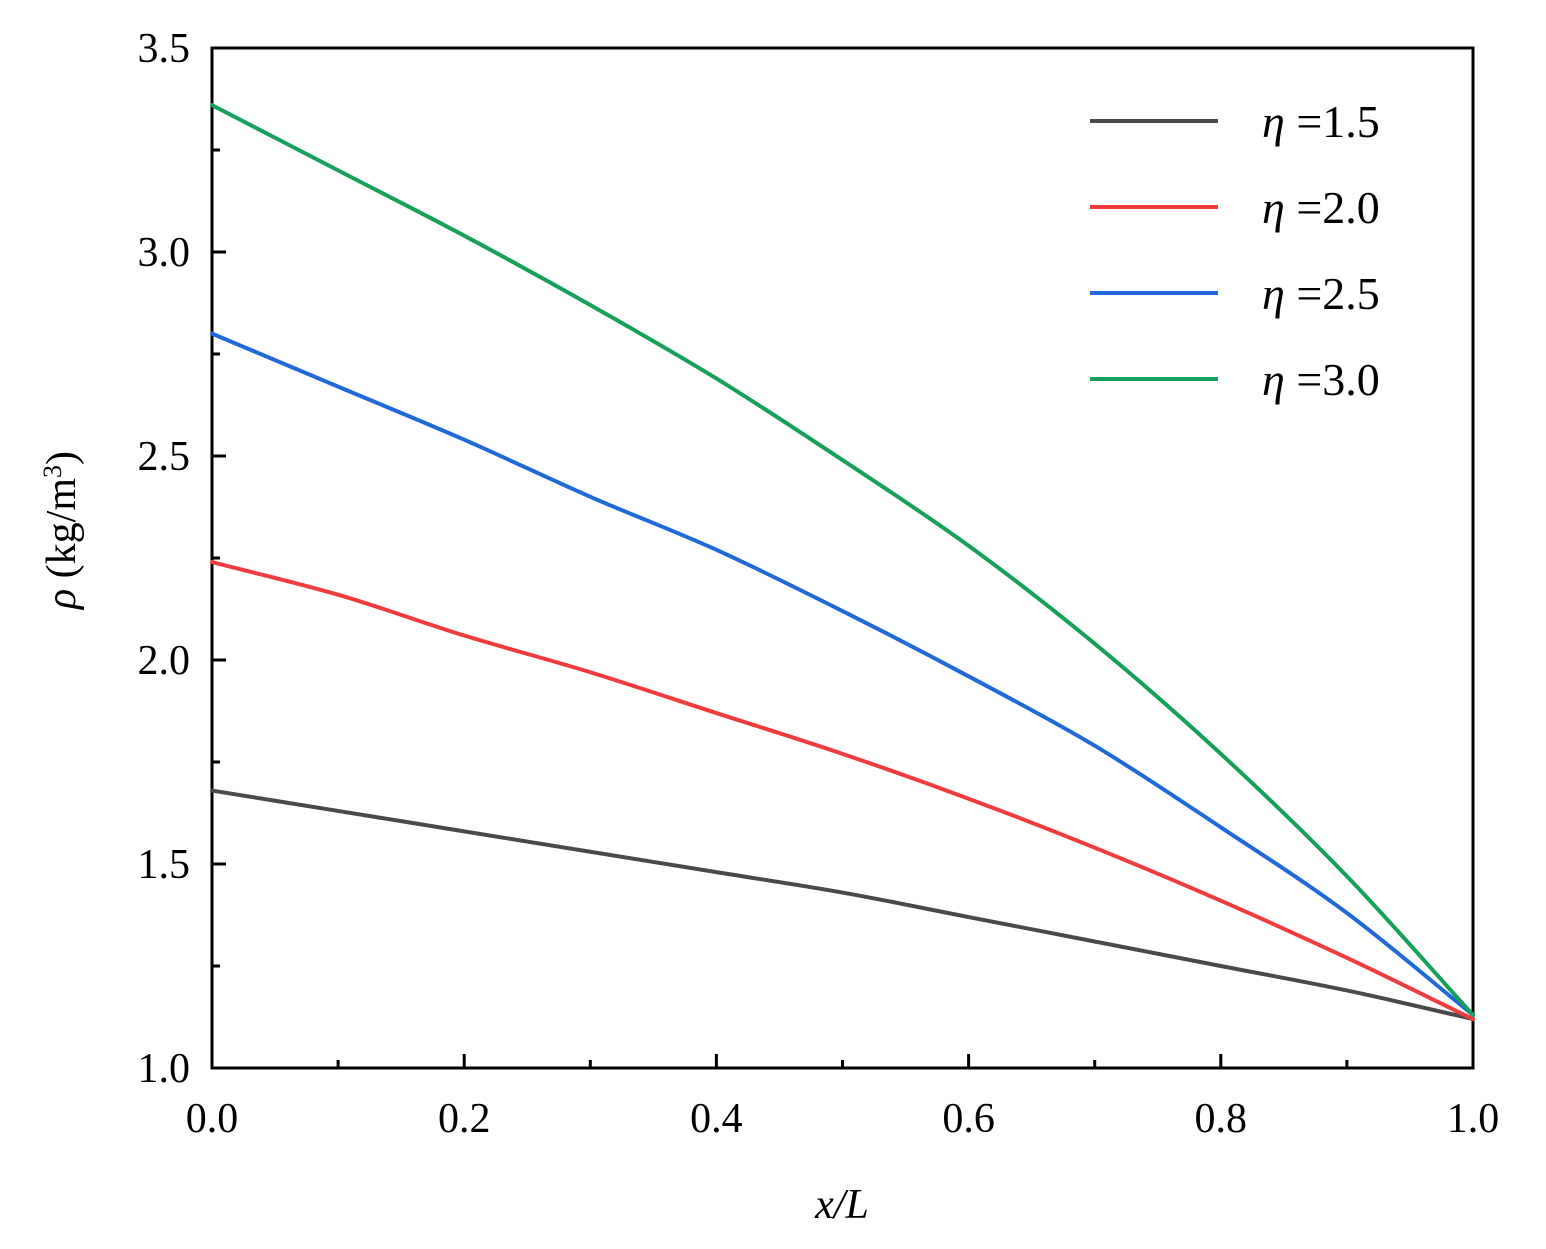  What do you see at coordinates (62, 531) in the screenshot?
I see `y-axis-label: ρ (kg/m3)` at bounding box center [62, 531].